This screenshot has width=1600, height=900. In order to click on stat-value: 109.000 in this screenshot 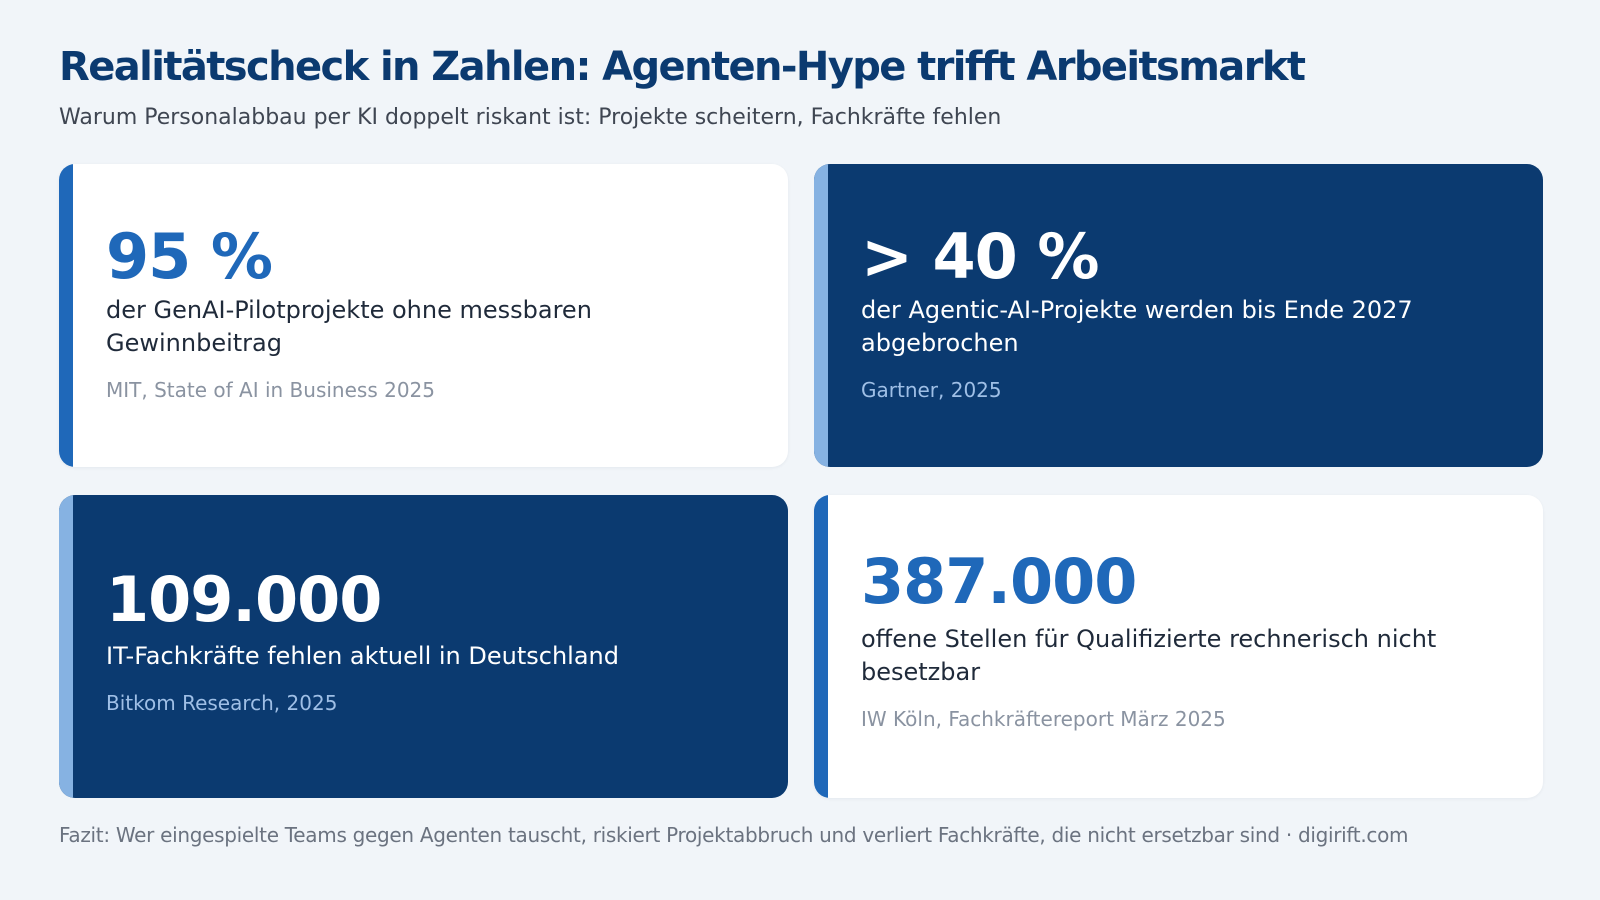, I will do `click(244, 599)`.